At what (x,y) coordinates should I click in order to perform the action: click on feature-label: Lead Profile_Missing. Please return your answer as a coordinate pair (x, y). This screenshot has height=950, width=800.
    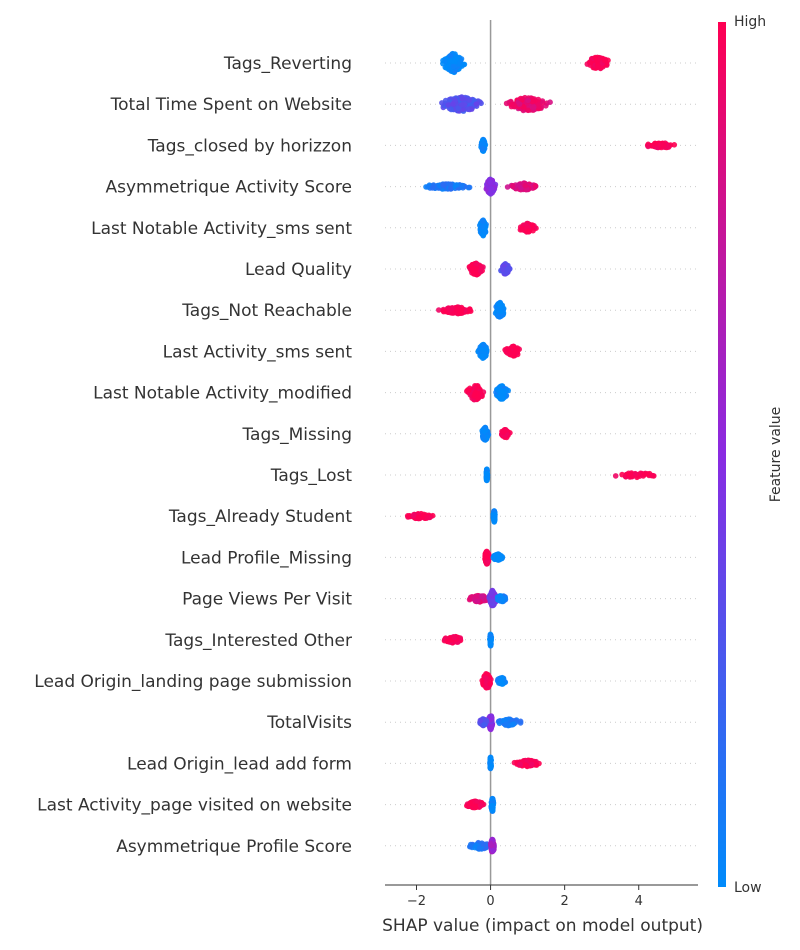
    Looking at the image, I should click on (266, 558).